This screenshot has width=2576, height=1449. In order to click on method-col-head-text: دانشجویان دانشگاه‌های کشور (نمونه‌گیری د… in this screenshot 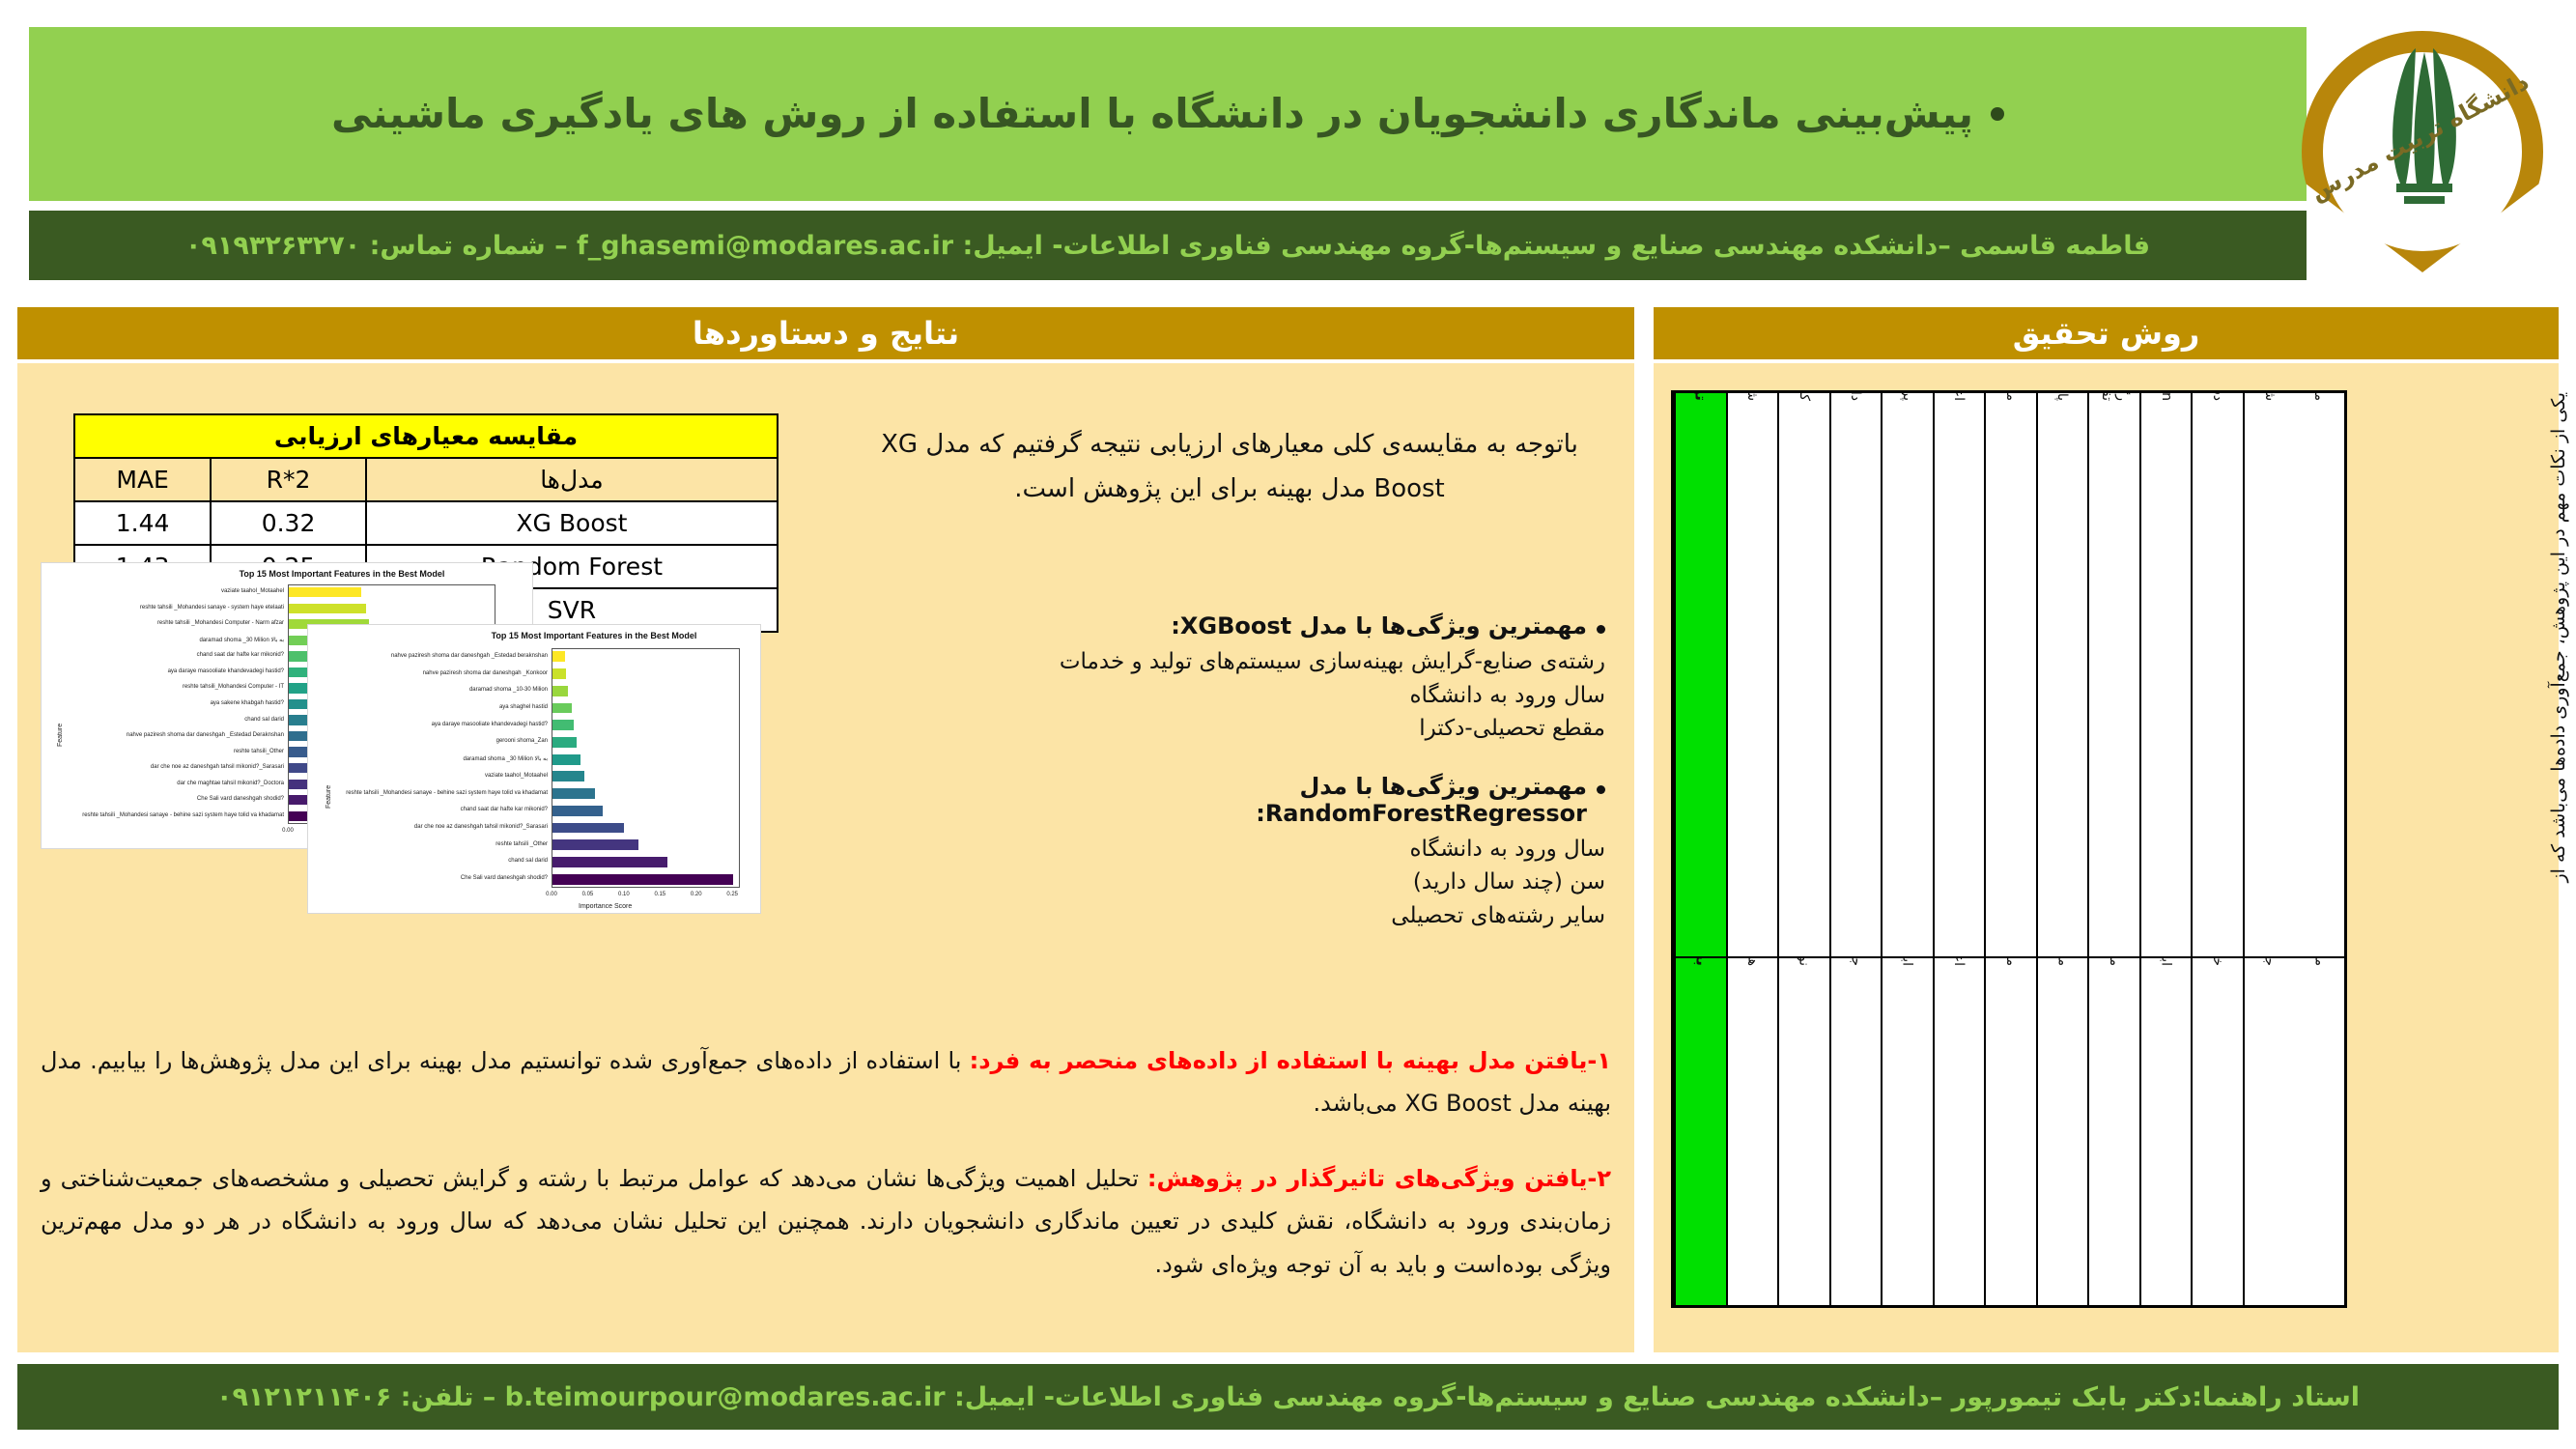, I will do `click(1855, 397)`.